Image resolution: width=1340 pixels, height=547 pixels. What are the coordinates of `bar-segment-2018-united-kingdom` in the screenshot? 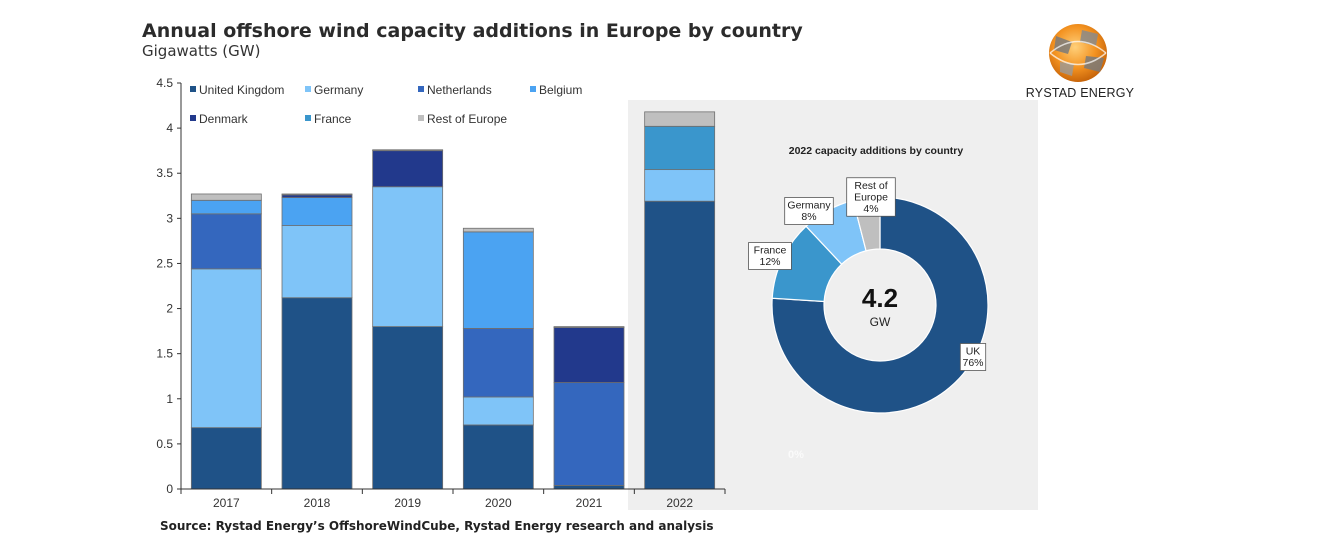 It's located at (317, 393).